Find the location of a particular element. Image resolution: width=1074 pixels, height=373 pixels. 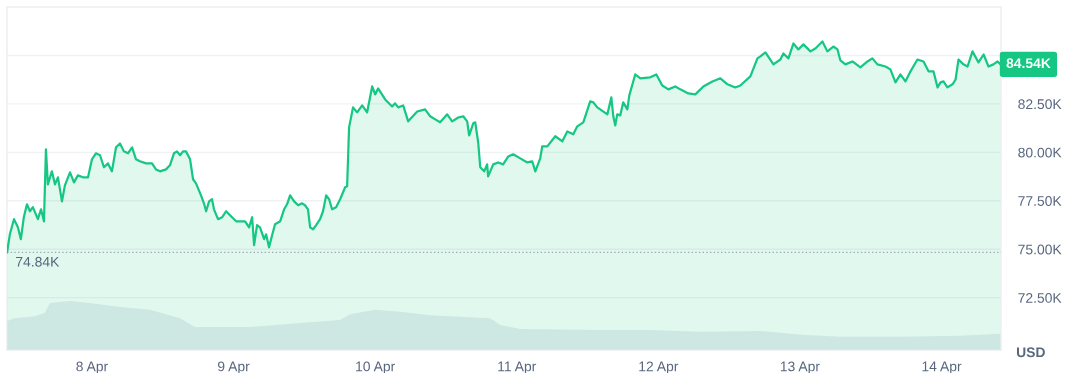

y-tick-label: 80.00K is located at coordinates (1040, 152).